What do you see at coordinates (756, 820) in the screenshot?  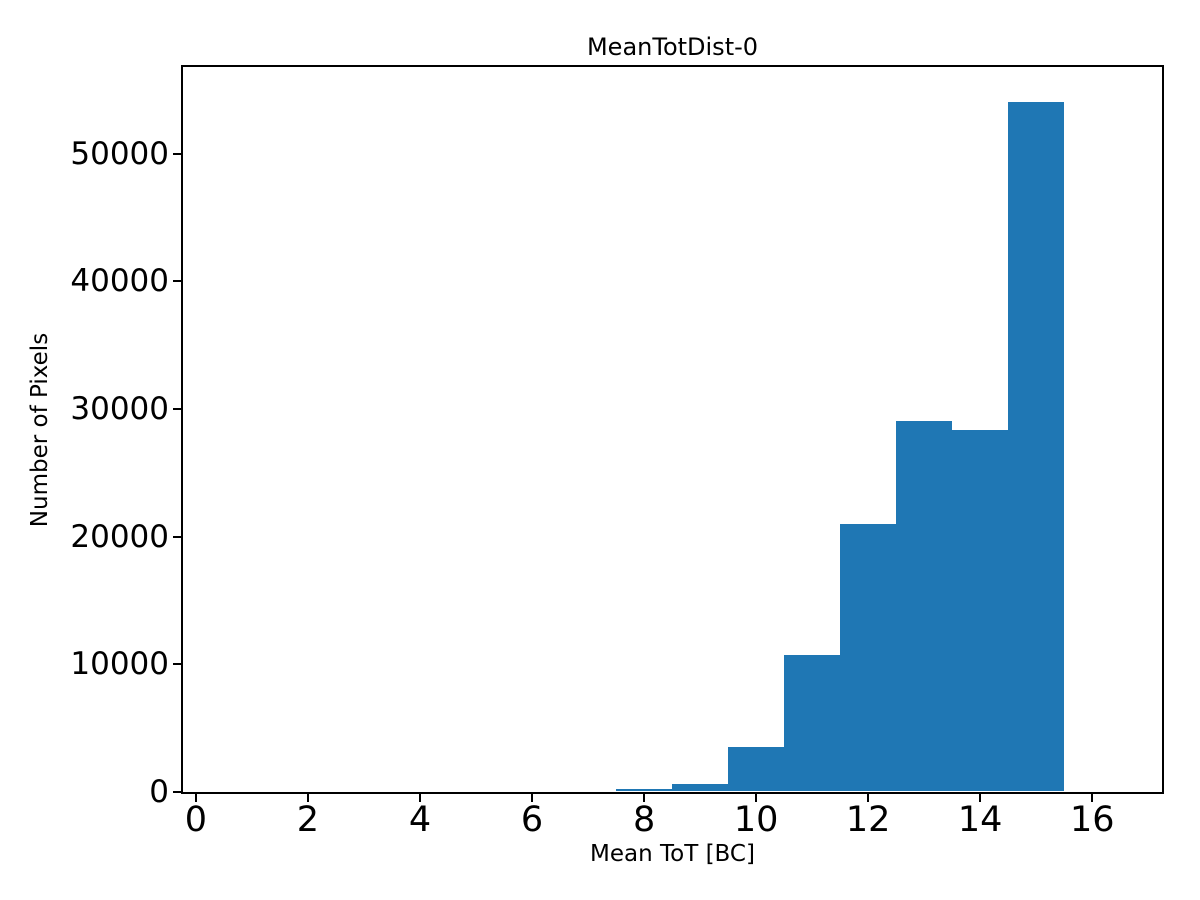 I see `x-tick-label: 10` at bounding box center [756, 820].